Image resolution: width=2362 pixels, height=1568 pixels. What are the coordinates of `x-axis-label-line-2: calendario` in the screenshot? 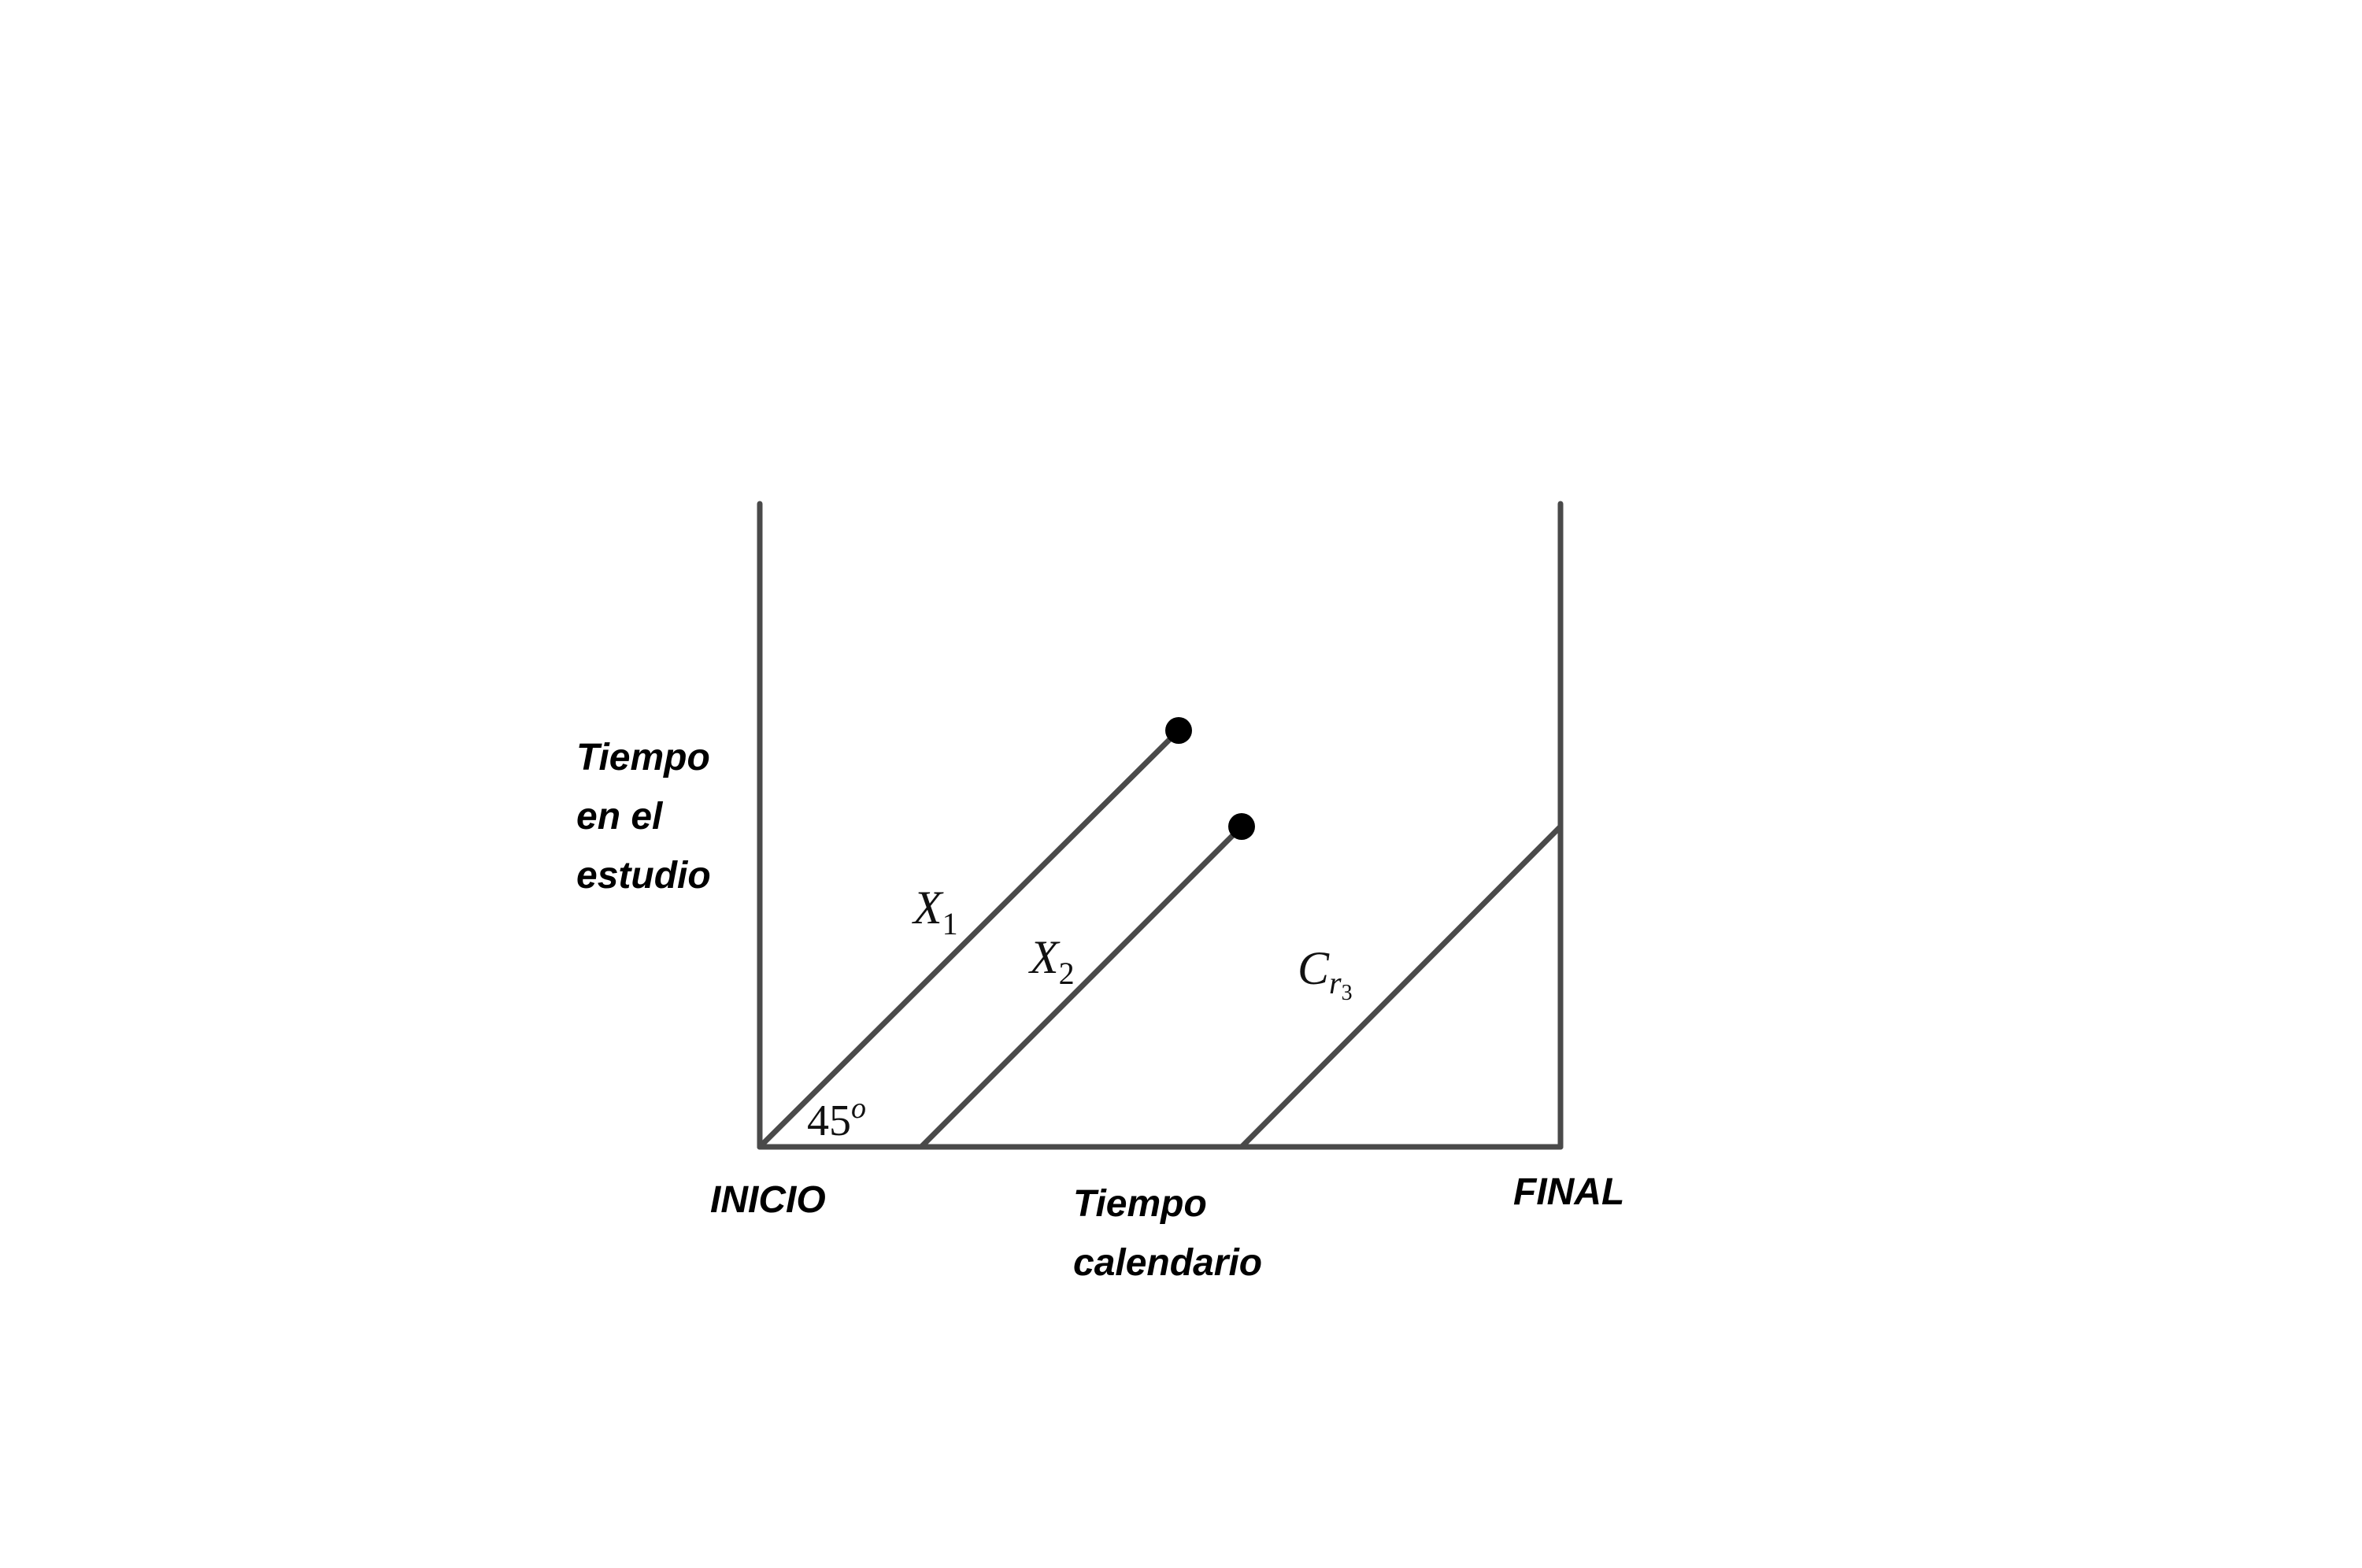 It's located at (1167, 1263).